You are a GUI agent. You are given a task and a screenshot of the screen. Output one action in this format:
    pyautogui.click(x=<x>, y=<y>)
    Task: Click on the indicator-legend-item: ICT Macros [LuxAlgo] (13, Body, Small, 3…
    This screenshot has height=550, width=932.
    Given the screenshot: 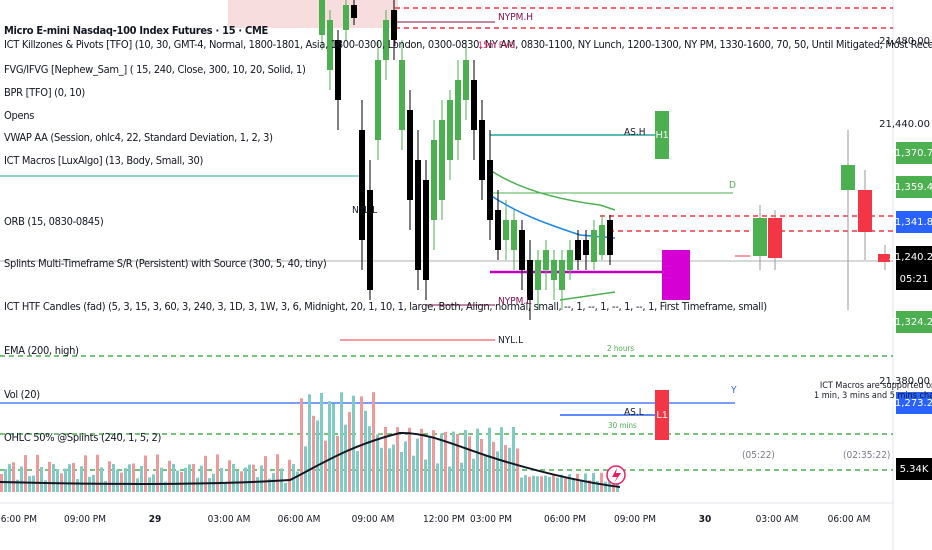 What is the action you would take?
    pyautogui.click(x=104, y=160)
    